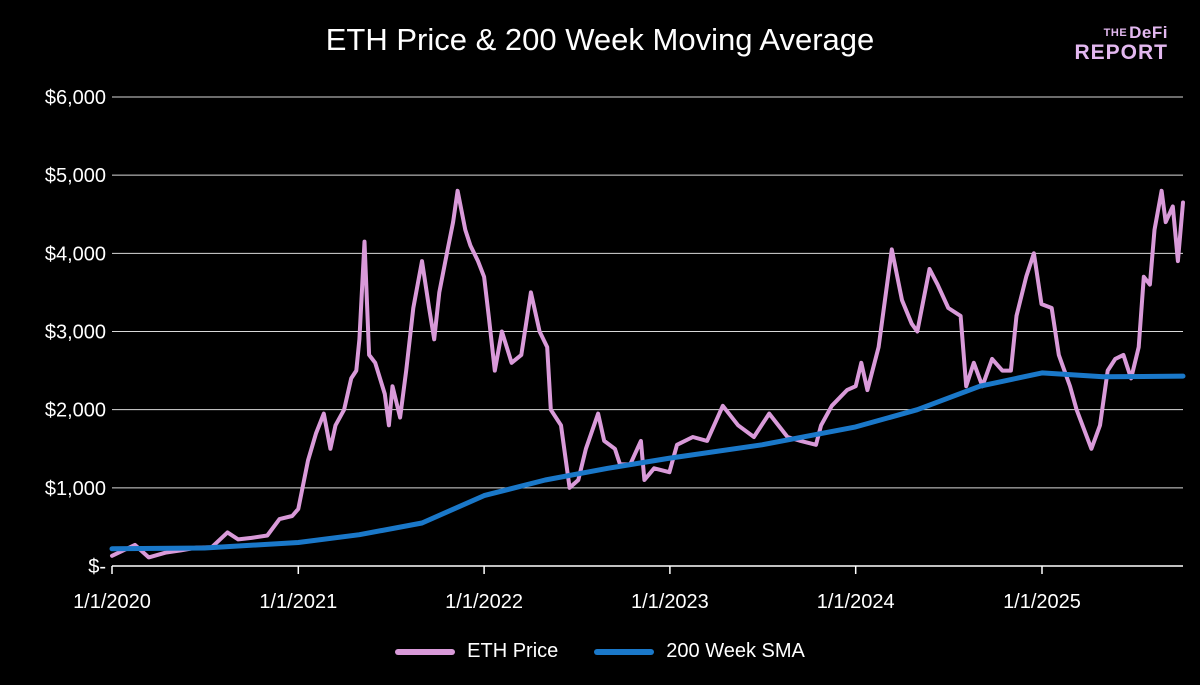 This screenshot has height=685, width=1200. I want to click on y-tick-label-0: $-, so click(97, 567).